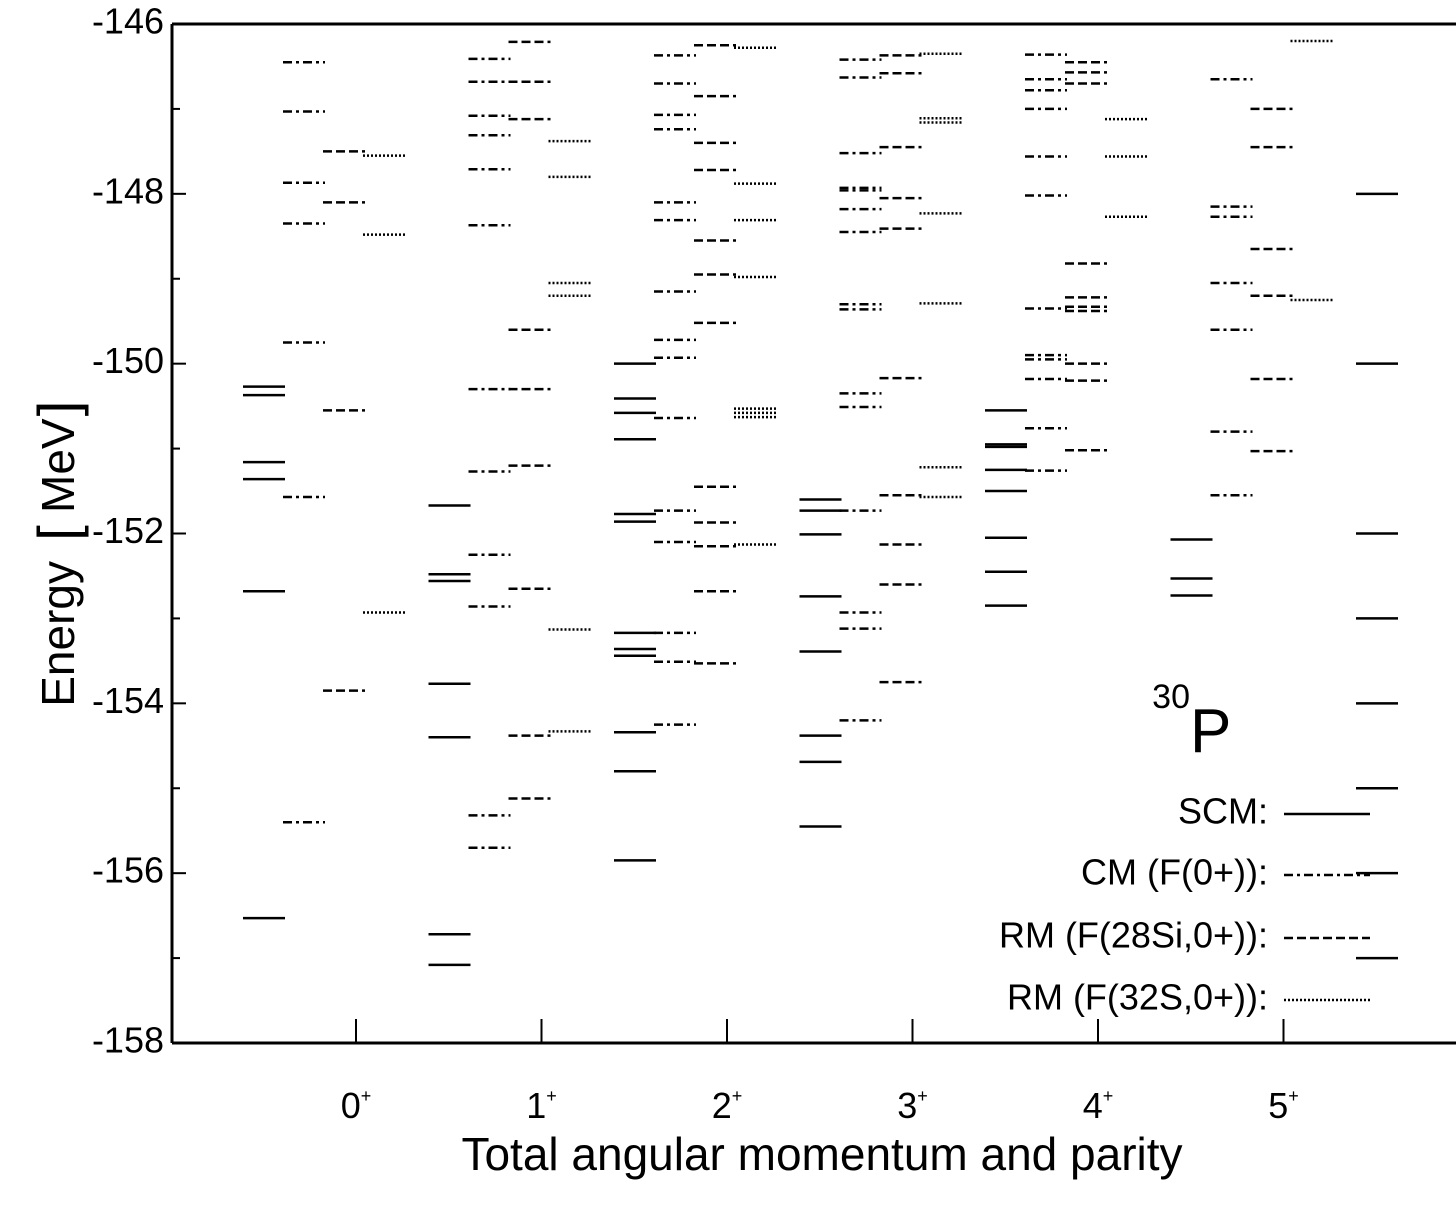  I want to click on nucleus-mass-number: 30, so click(1171, 697).